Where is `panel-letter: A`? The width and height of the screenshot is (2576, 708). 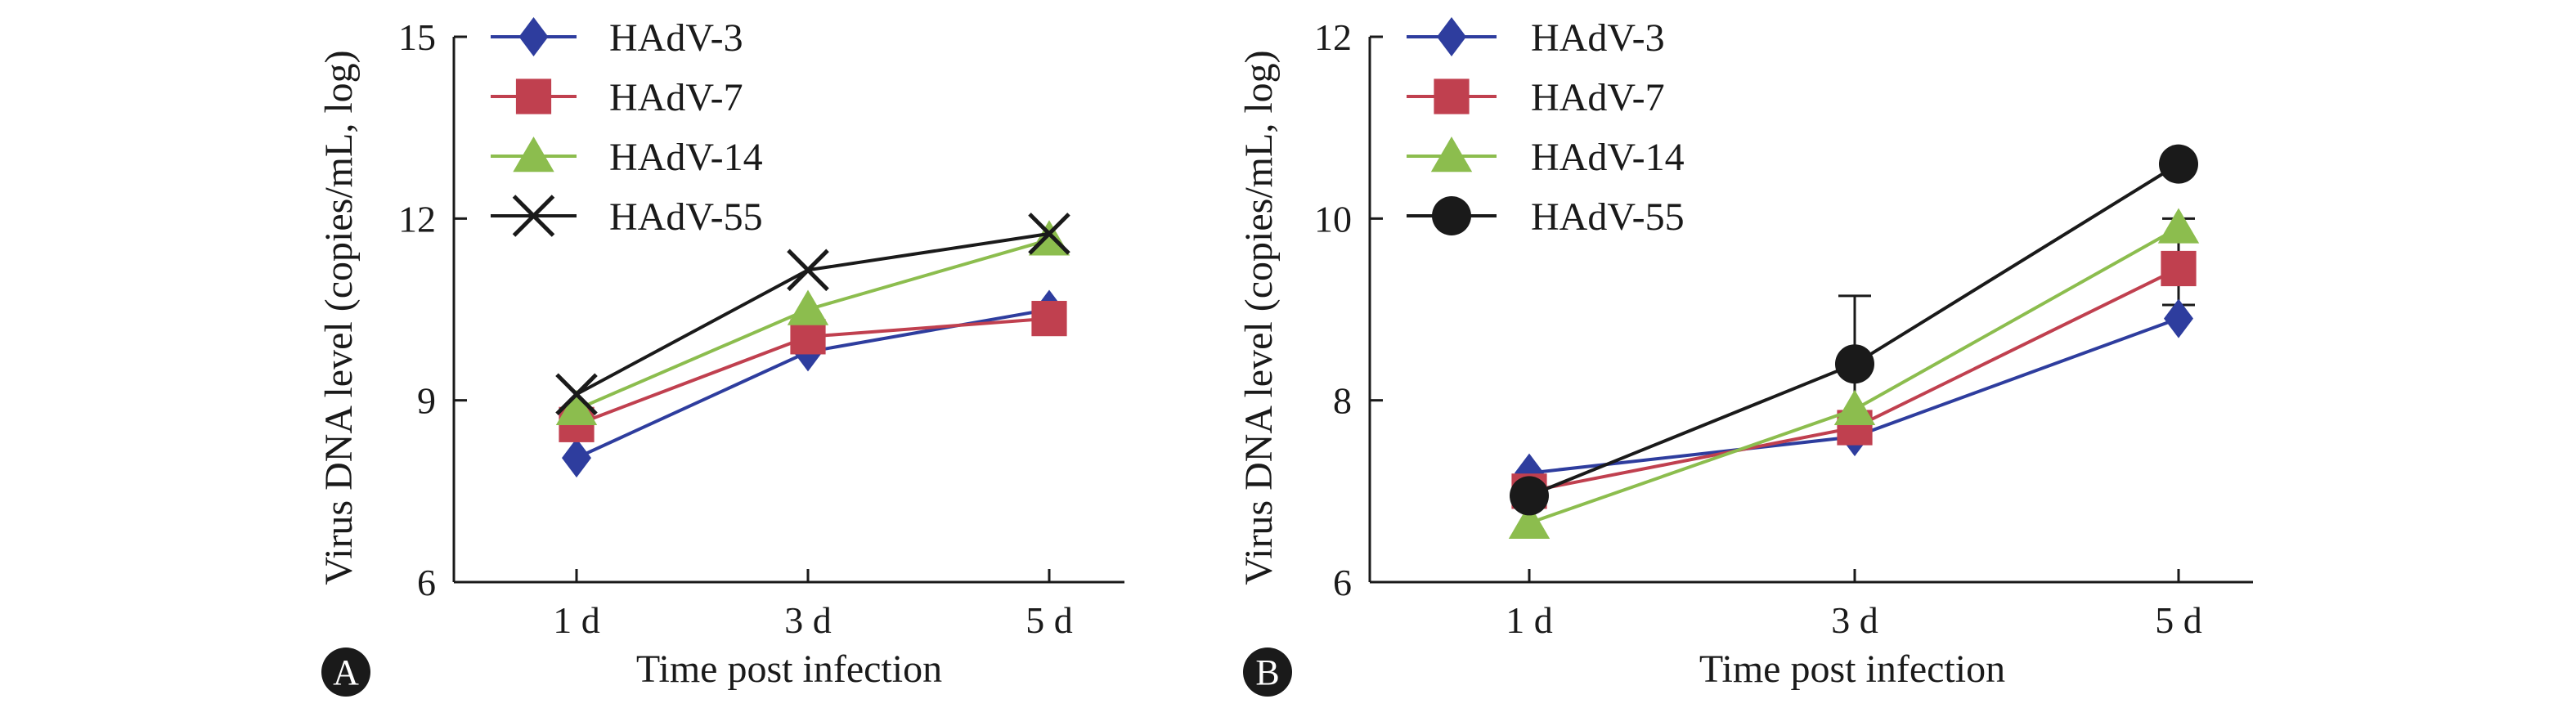 panel-letter: A is located at coordinates (346, 672).